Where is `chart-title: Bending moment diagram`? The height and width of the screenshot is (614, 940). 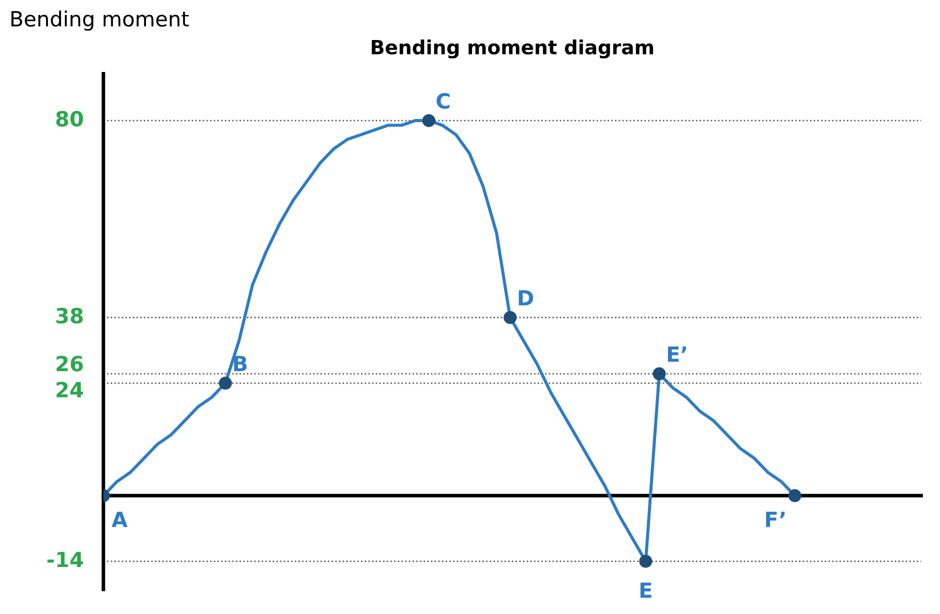
chart-title: Bending moment diagram is located at coordinates (513, 48).